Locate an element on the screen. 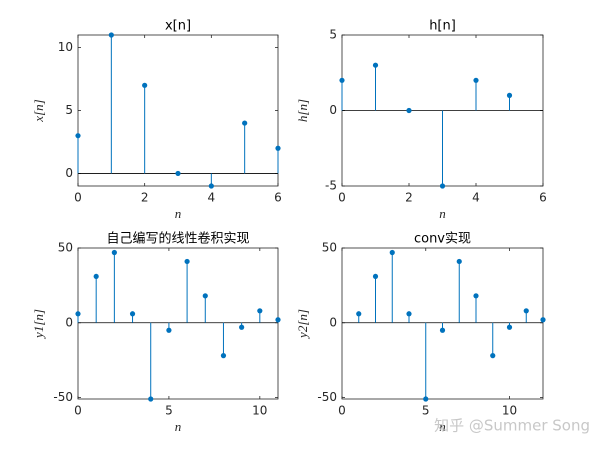  subplot-title: conv实现 is located at coordinates (442, 239).